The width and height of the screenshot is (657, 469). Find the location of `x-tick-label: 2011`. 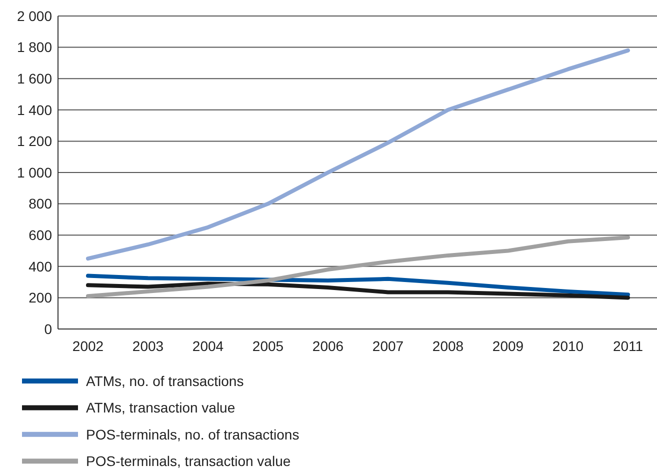

x-tick-label: 2011 is located at coordinates (628, 346).